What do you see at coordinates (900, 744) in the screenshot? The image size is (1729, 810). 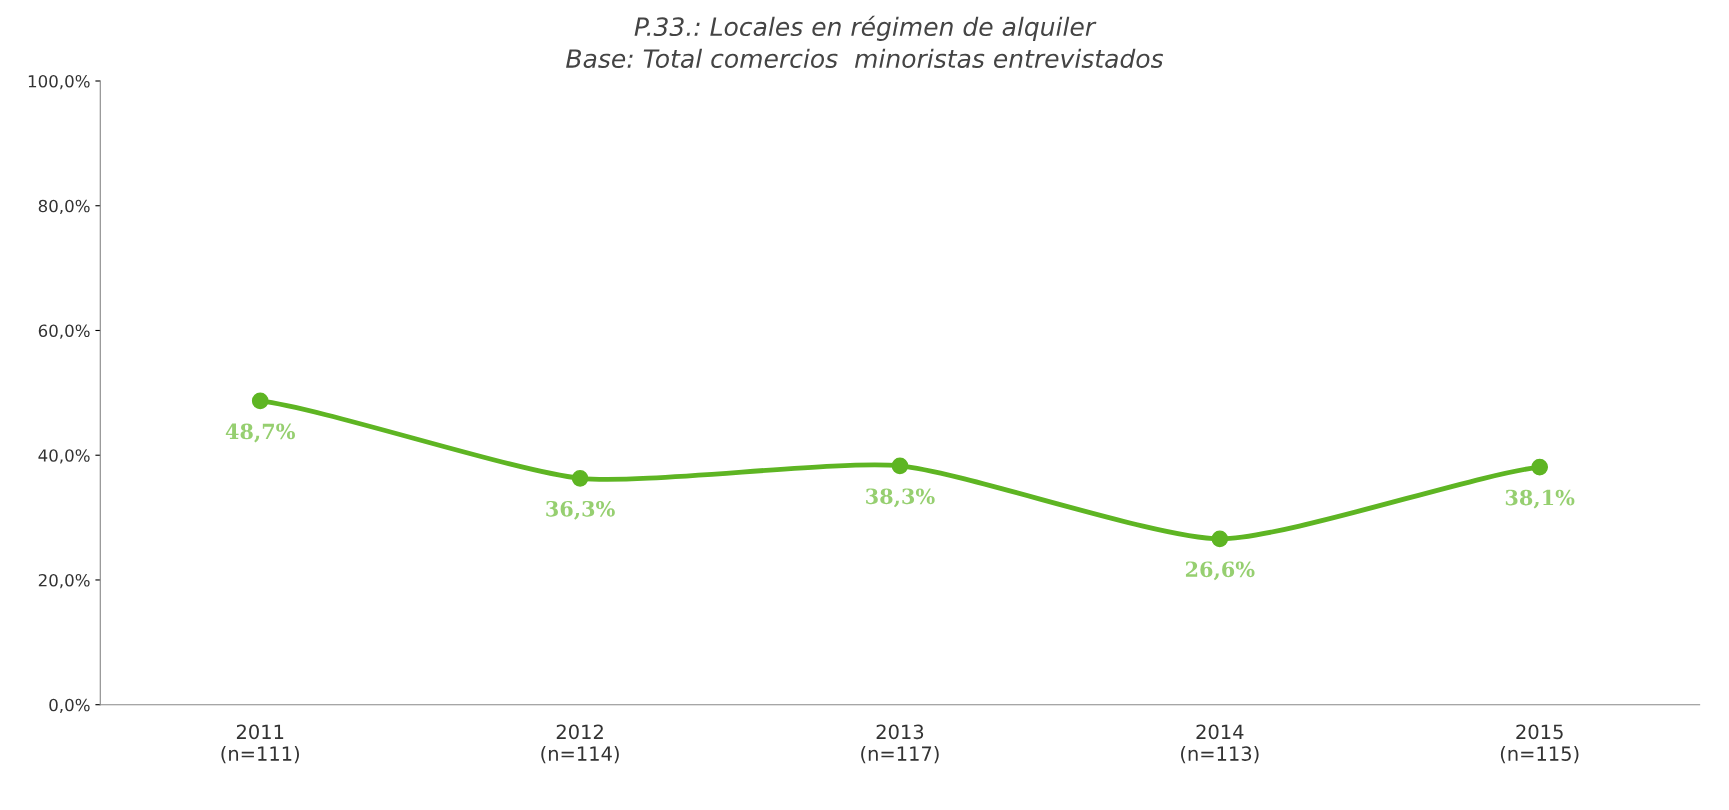 I see `x-tick-label: 2013 (n=117)` at bounding box center [900, 744].